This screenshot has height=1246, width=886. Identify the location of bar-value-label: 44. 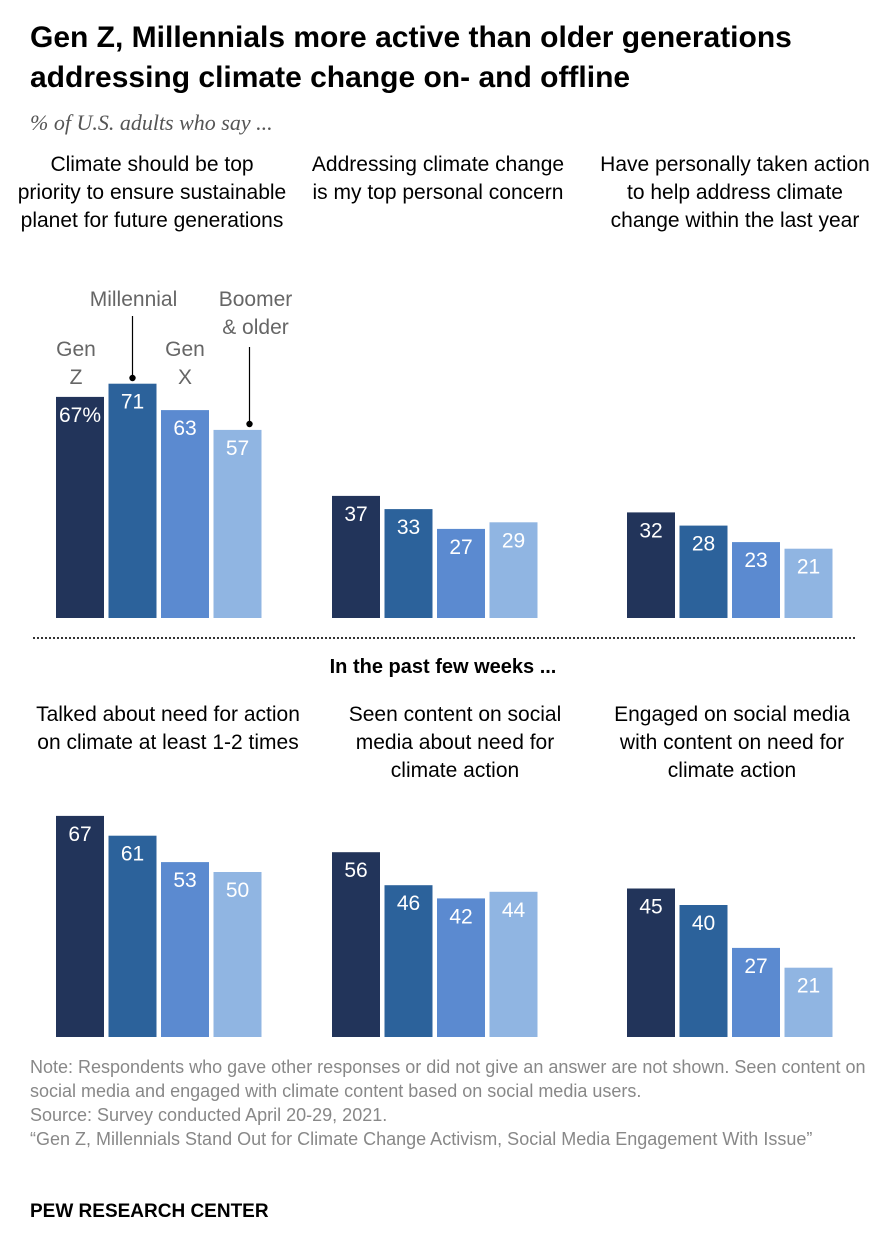
(514, 910).